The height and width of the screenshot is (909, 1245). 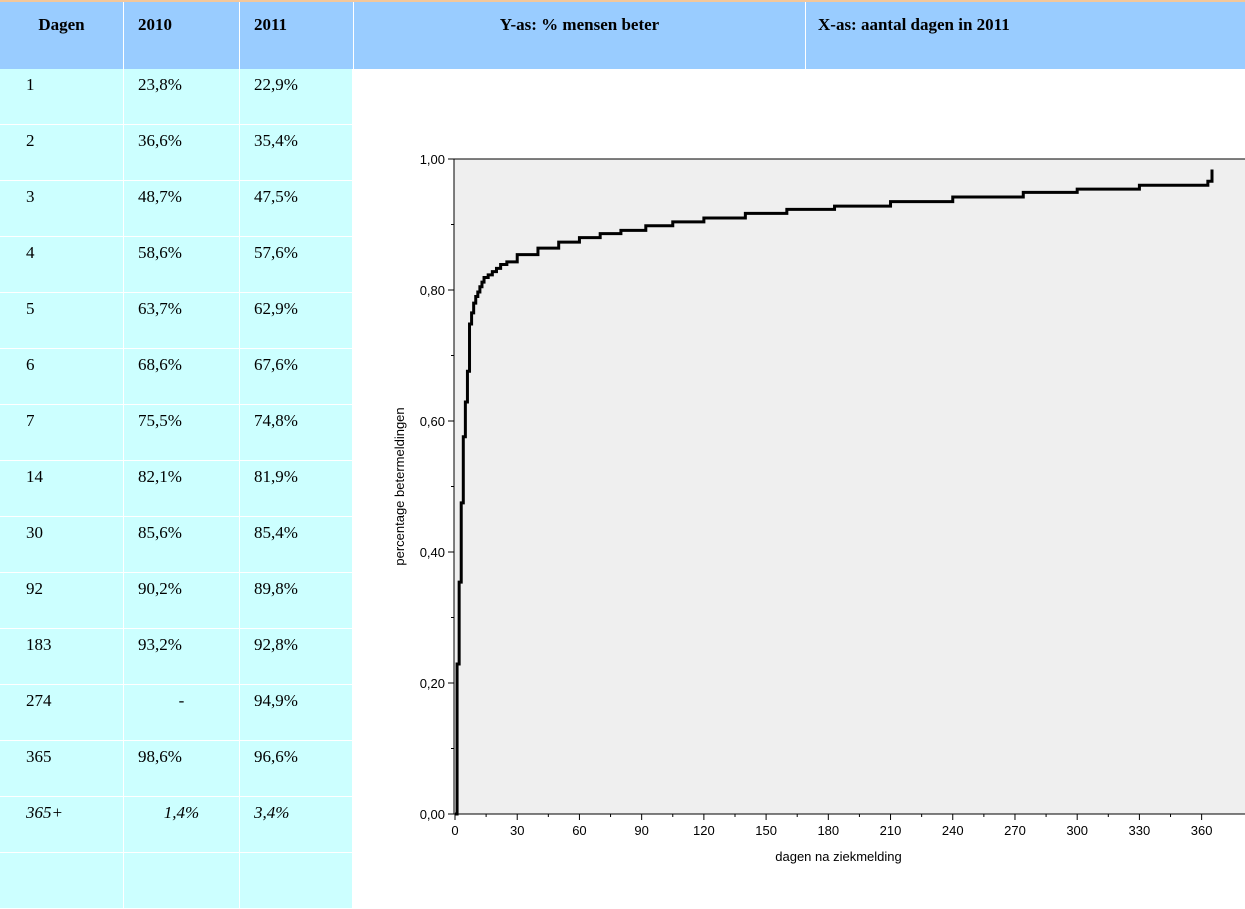 What do you see at coordinates (432, 421) in the screenshot?
I see `y-tick-label: 0,60` at bounding box center [432, 421].